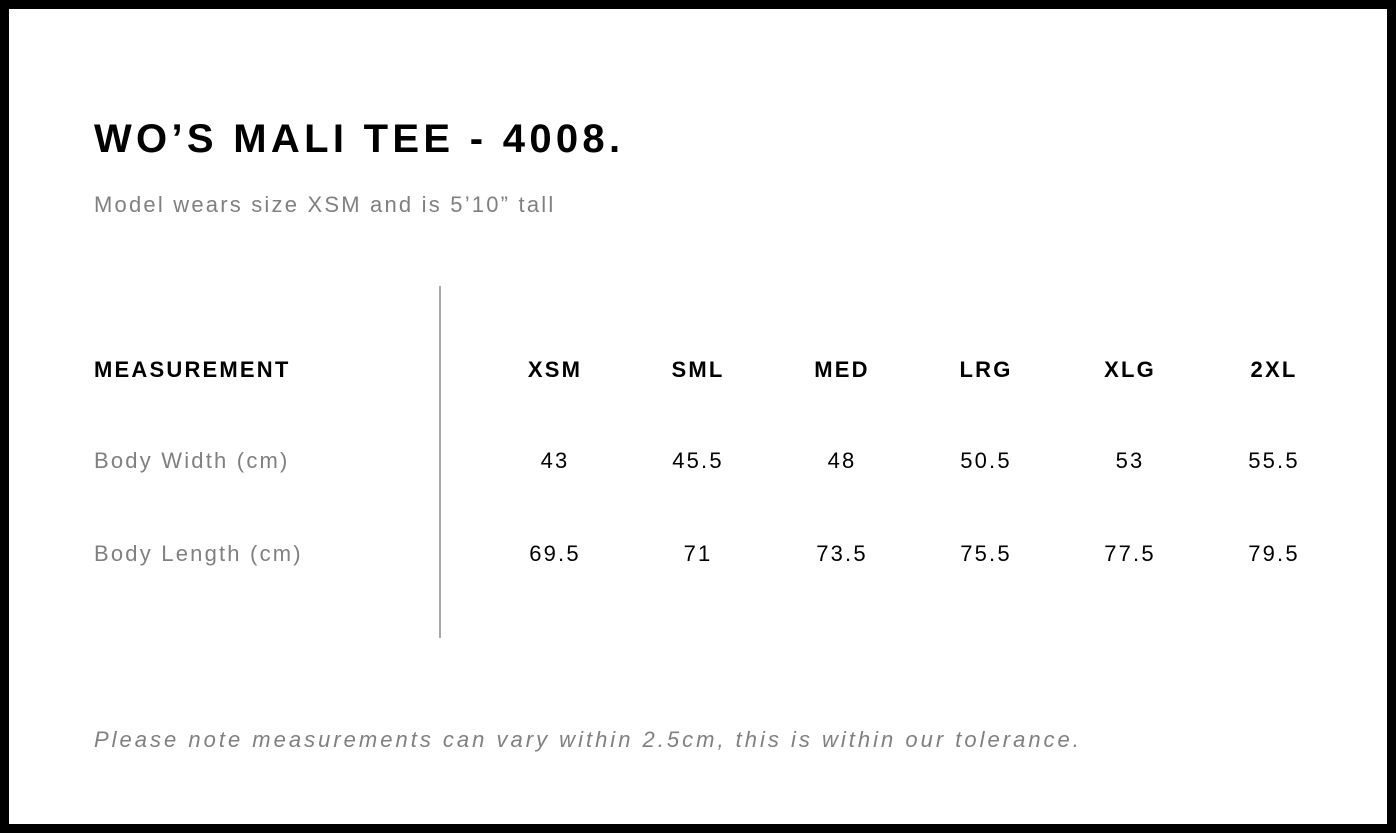 This screenshot has width=1396, height=833. I want to click on row-label: Body Length (cm), so click(198, 553).